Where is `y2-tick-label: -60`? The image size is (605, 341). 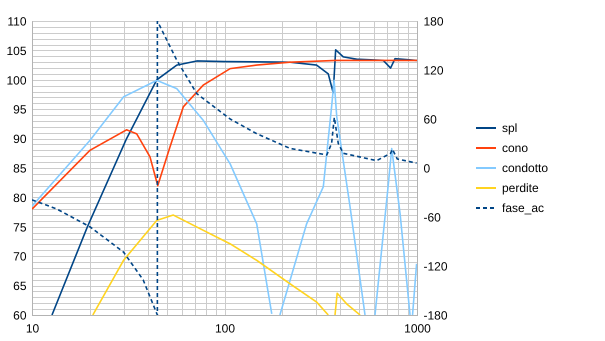
y2-tick-label: -60 is located at coordinates (433, 217).